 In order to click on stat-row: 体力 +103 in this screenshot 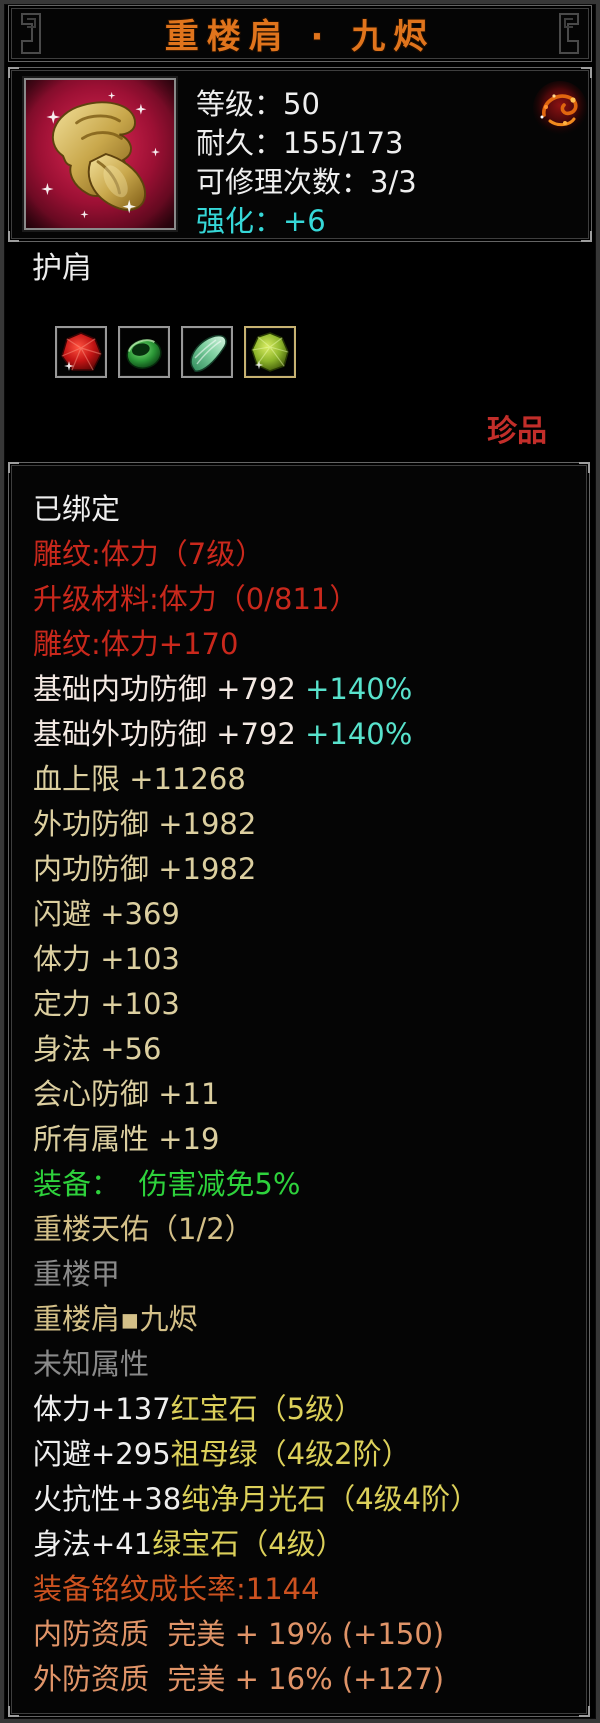, I will do `click(304, 959)`.